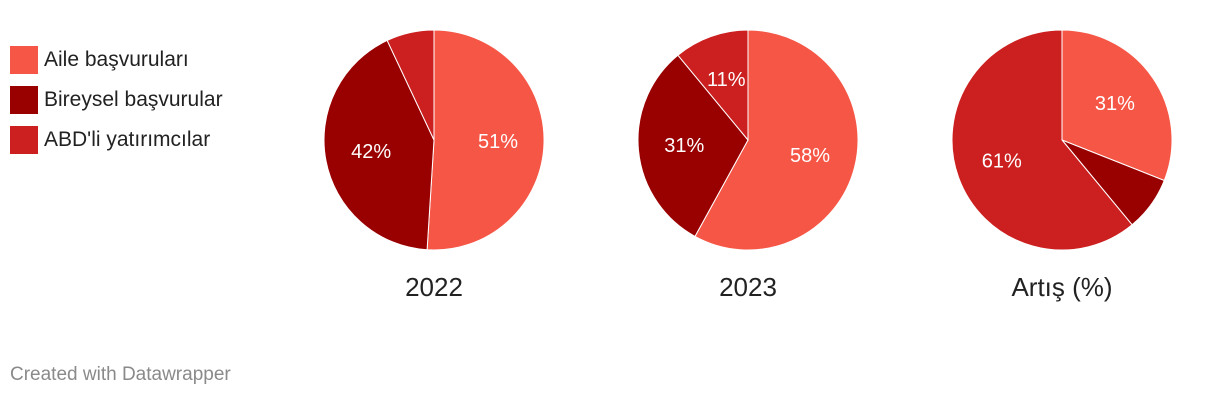 The image size is (1220, 400). I want to click on legend-label: Aile başvuruları, so click(116, 59).